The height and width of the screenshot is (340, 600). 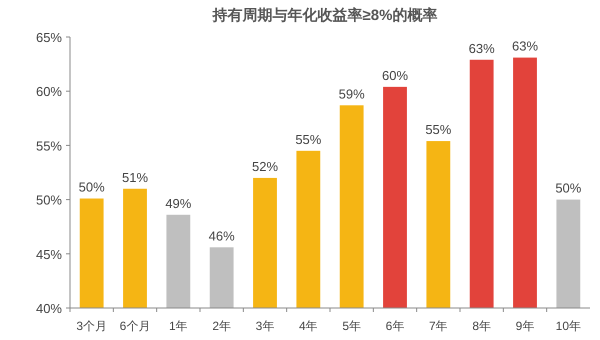 What do you see at coordinates (265, 326) in the screenshot?
I see `x-tick-label: 3年` at bounding box center [265, 326].